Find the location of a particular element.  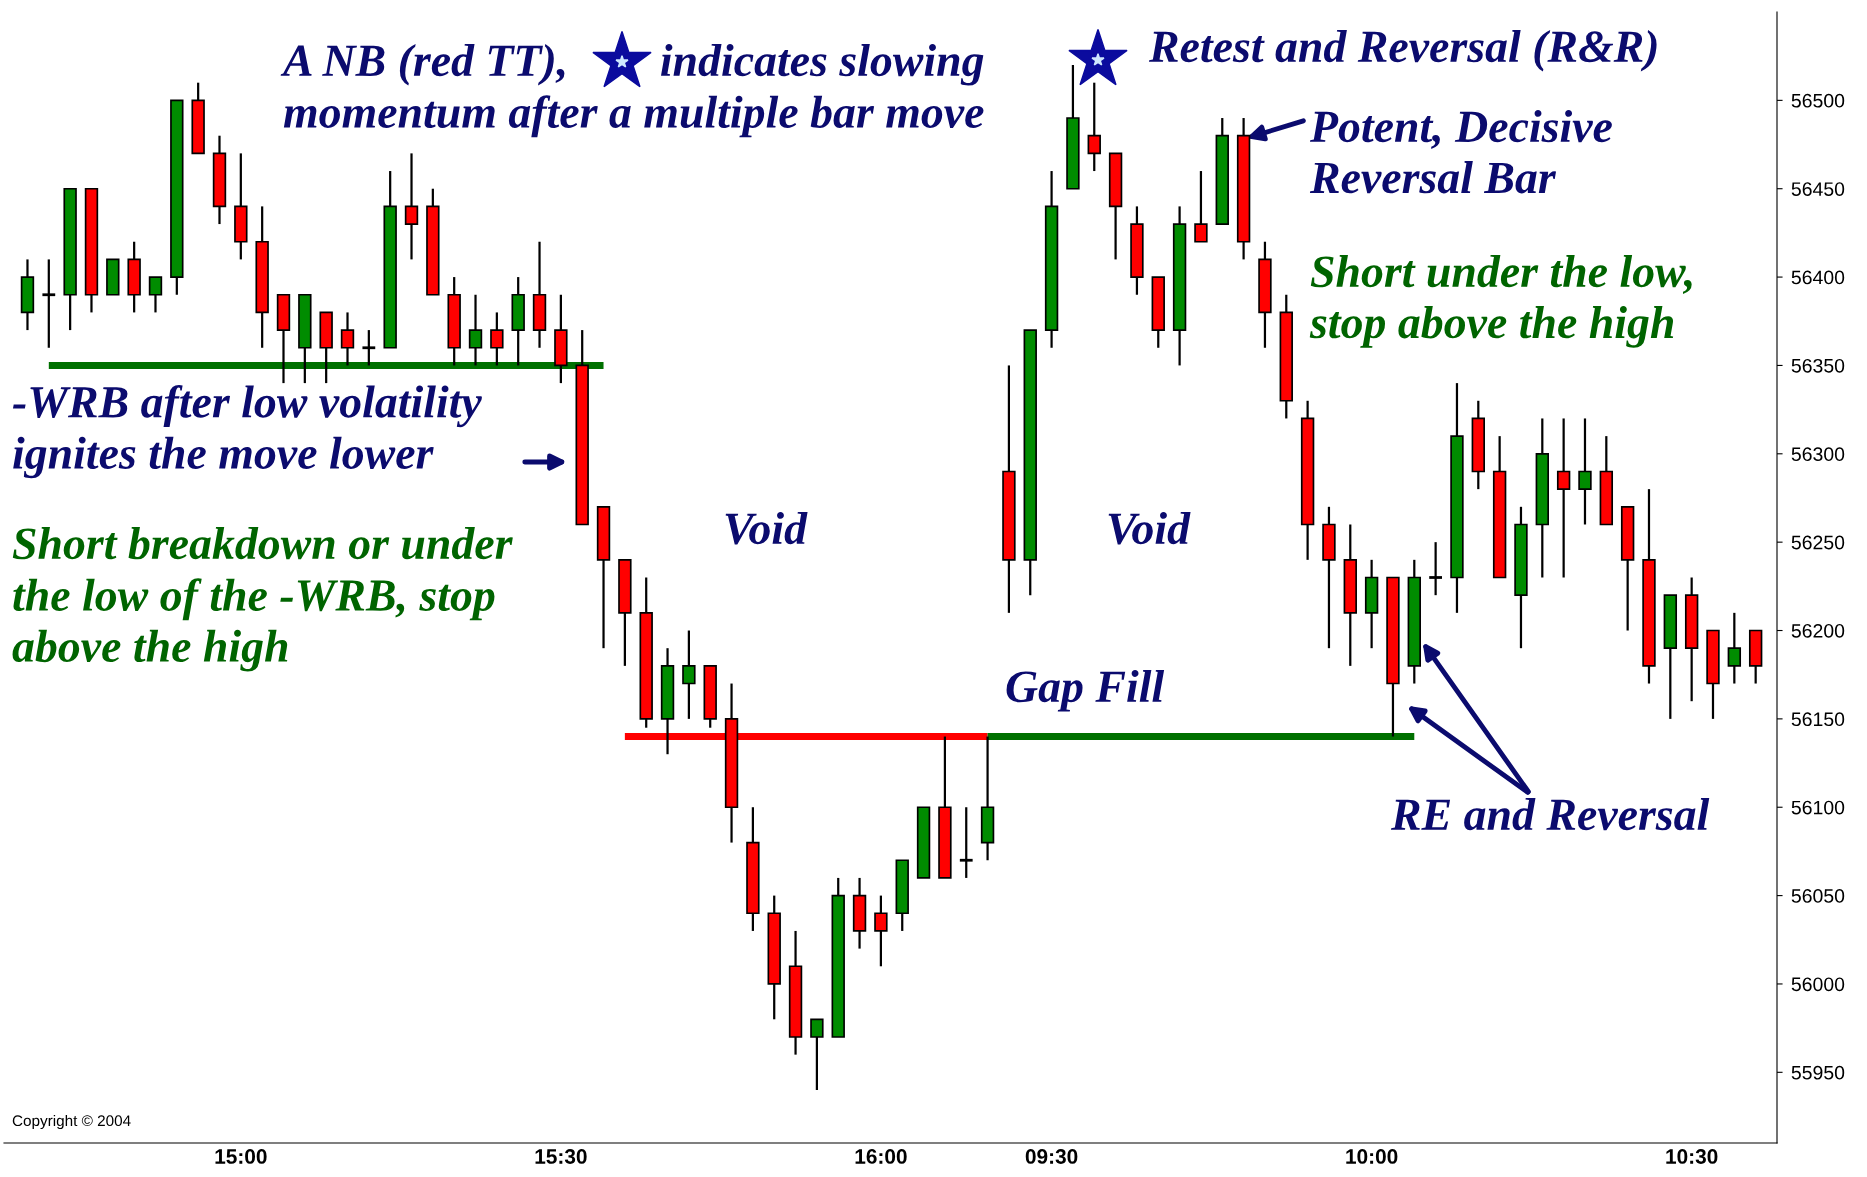

annotation: Copyright © 2004 is located at coordinates (71, 1122).